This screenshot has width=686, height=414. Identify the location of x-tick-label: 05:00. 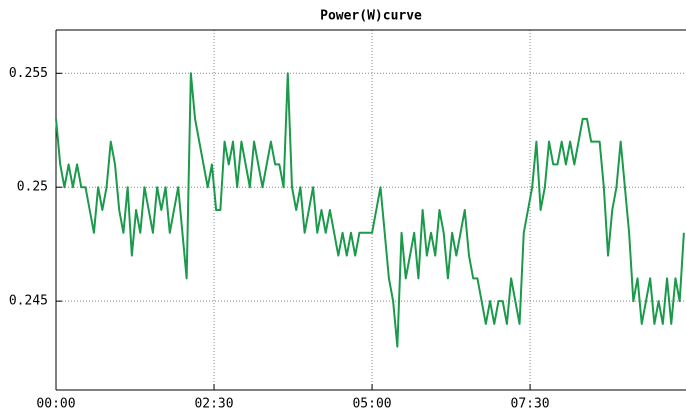
(371, 404).